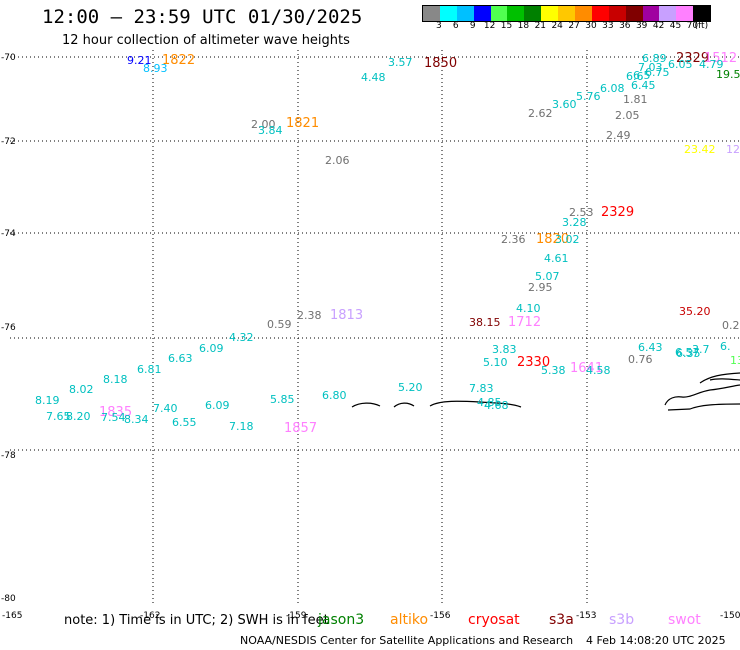 The width and height of the screenshot is (740, 650). What do you see at coordinates (731, 325) in the screenshot?
I see `wave-height-value: 0.2` at bounding box center [731, 325].